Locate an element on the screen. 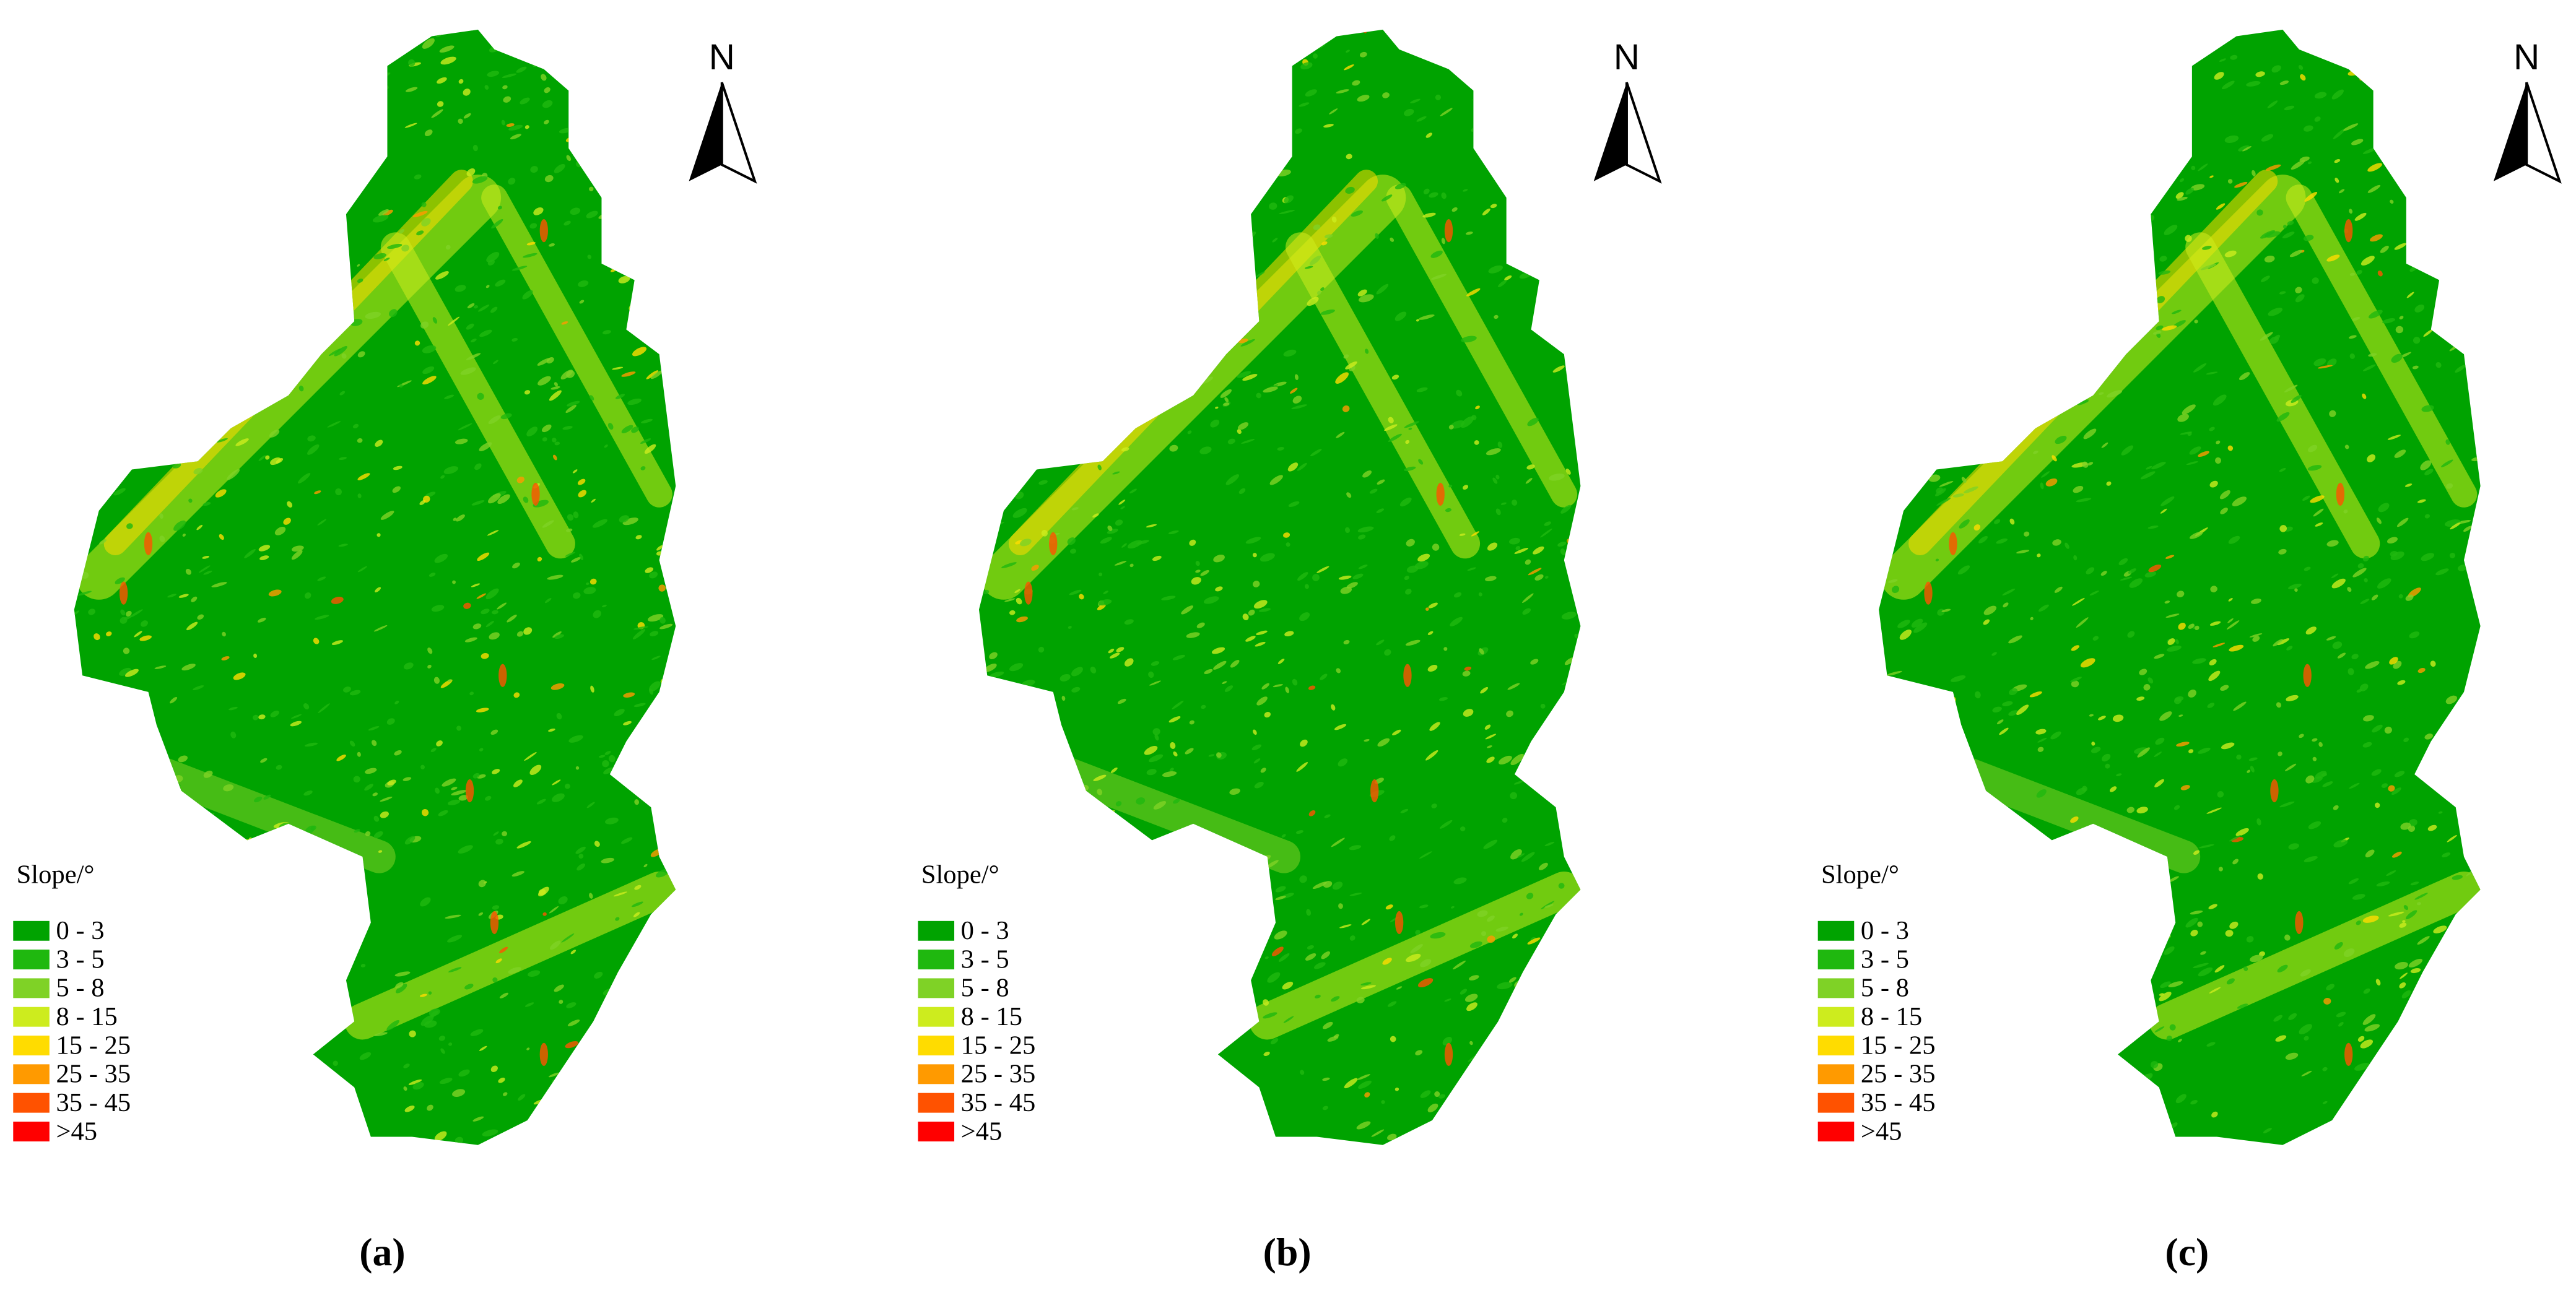 This screenshot has width=2576, height=1290. steep-patch is located at coordinates (2348, 231).